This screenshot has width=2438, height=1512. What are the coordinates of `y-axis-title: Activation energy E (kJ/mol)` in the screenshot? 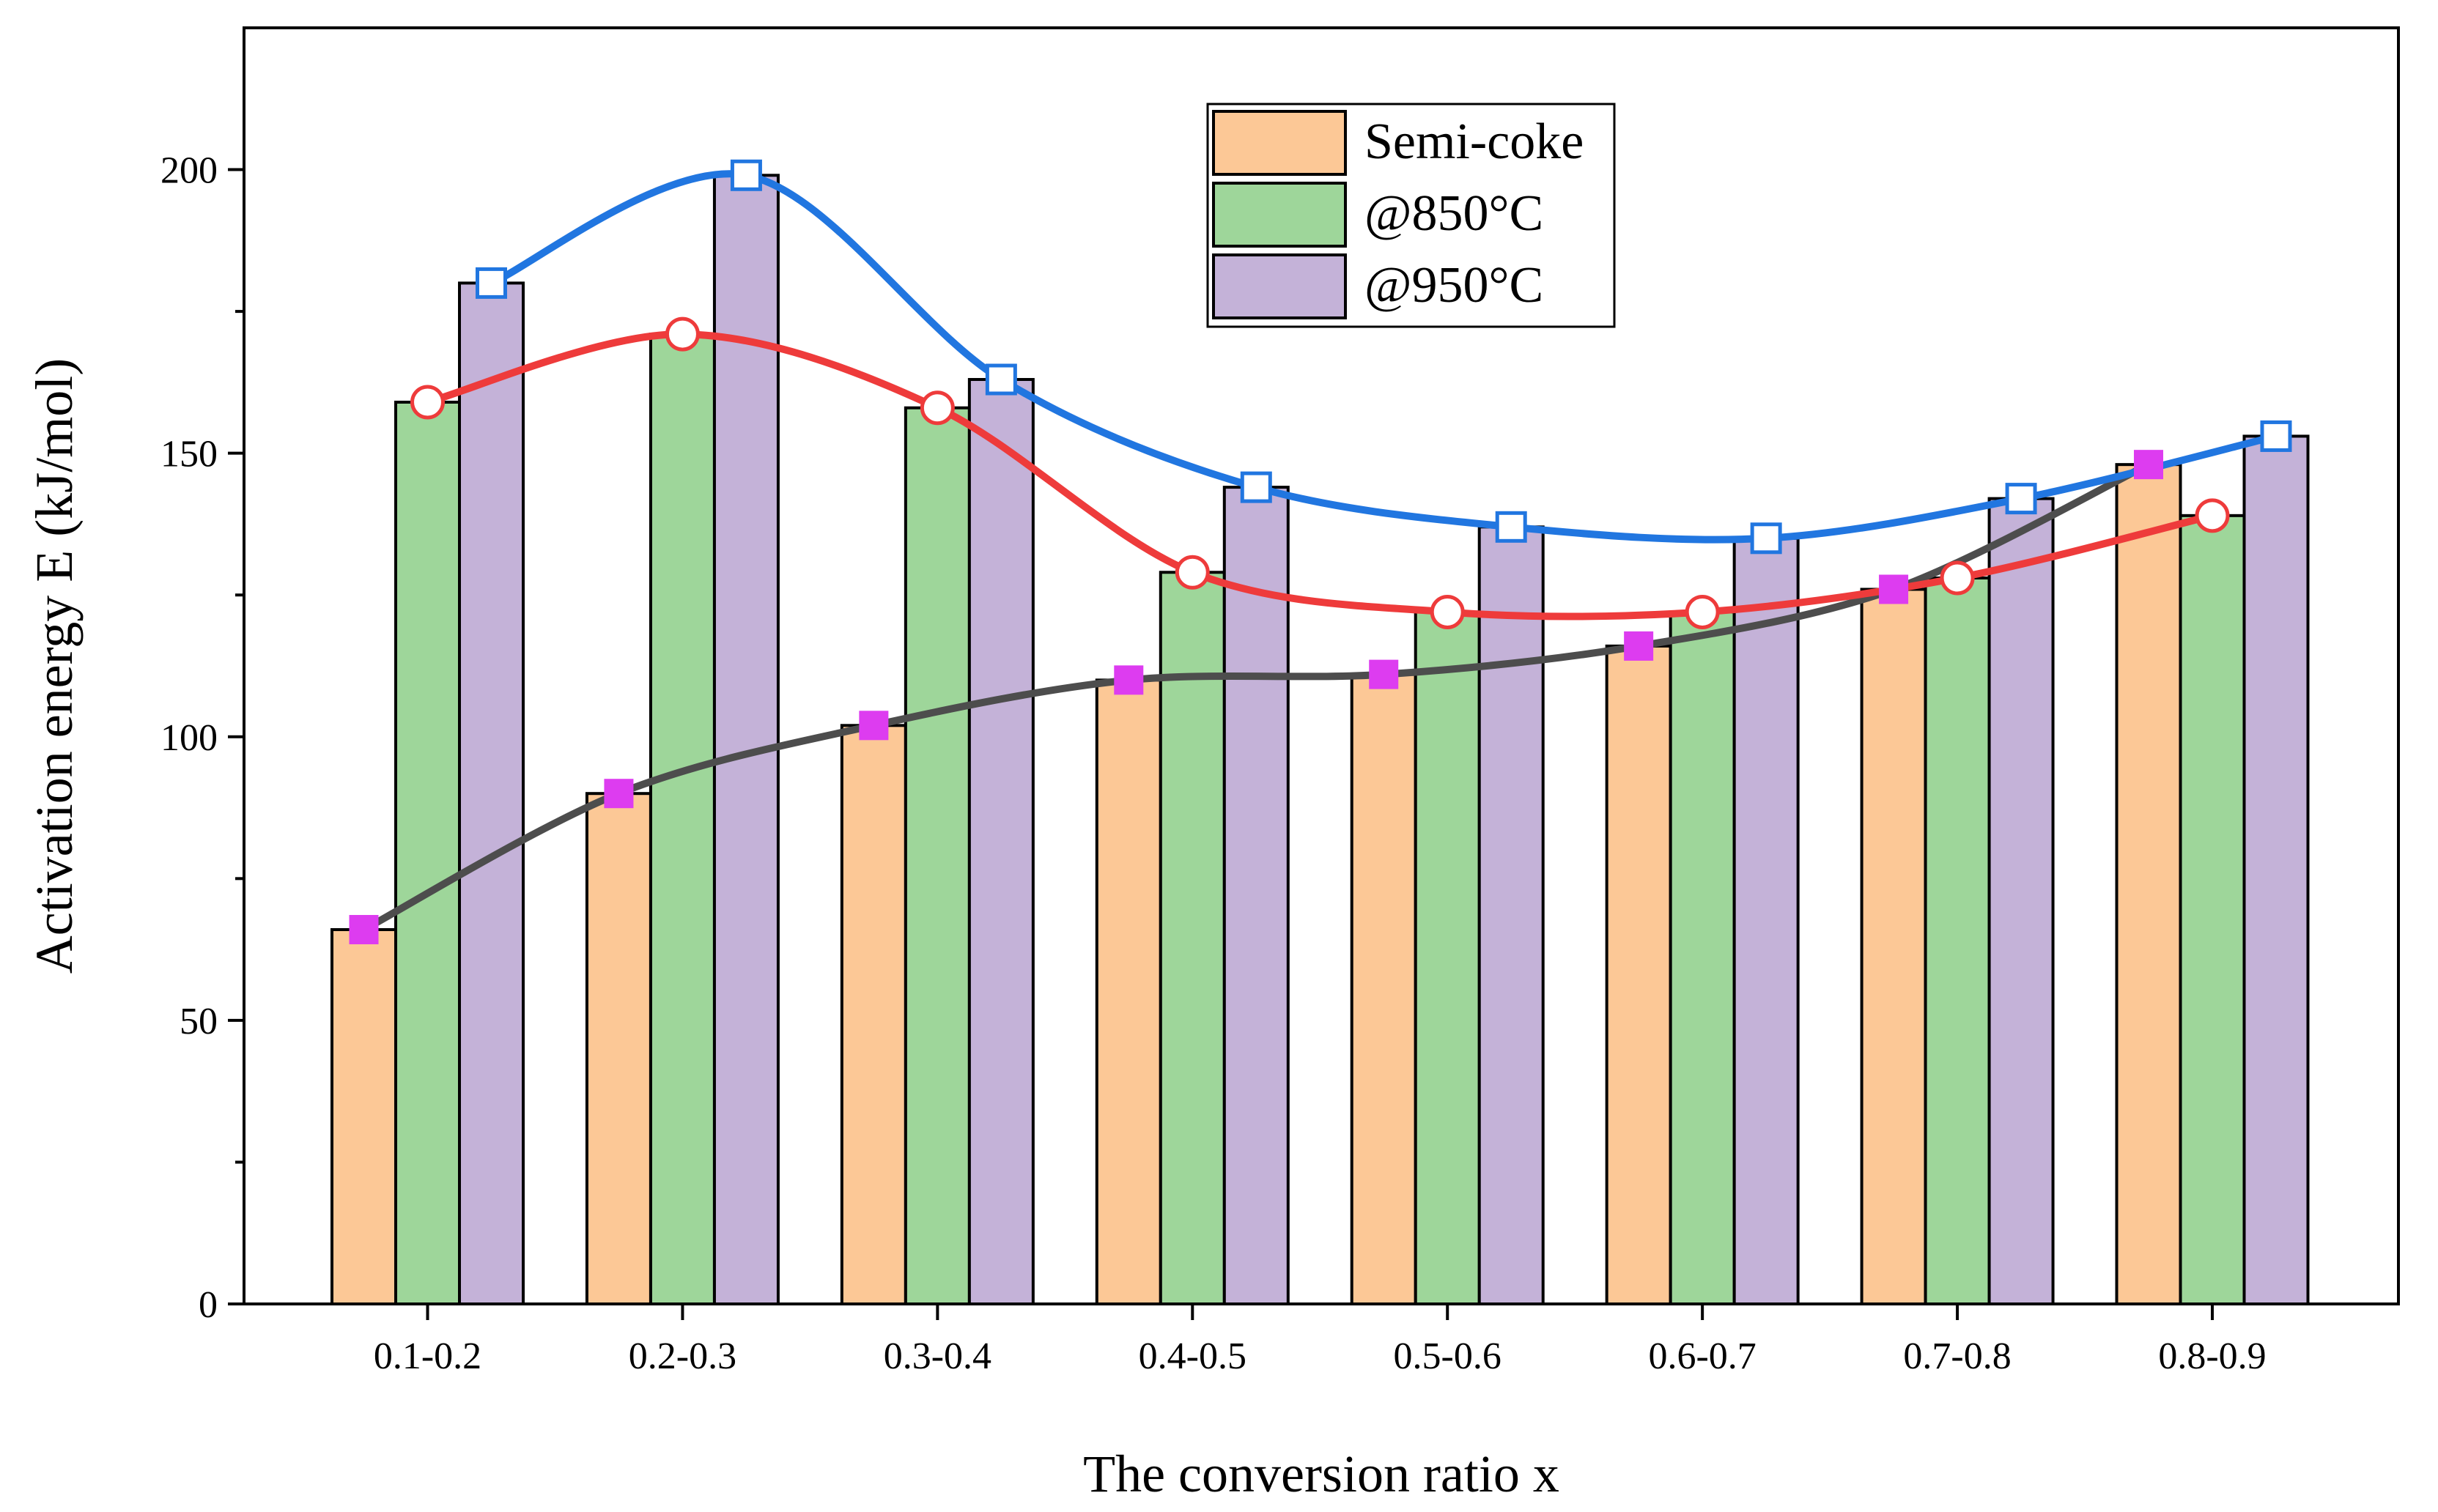 It's located at (54, 666).